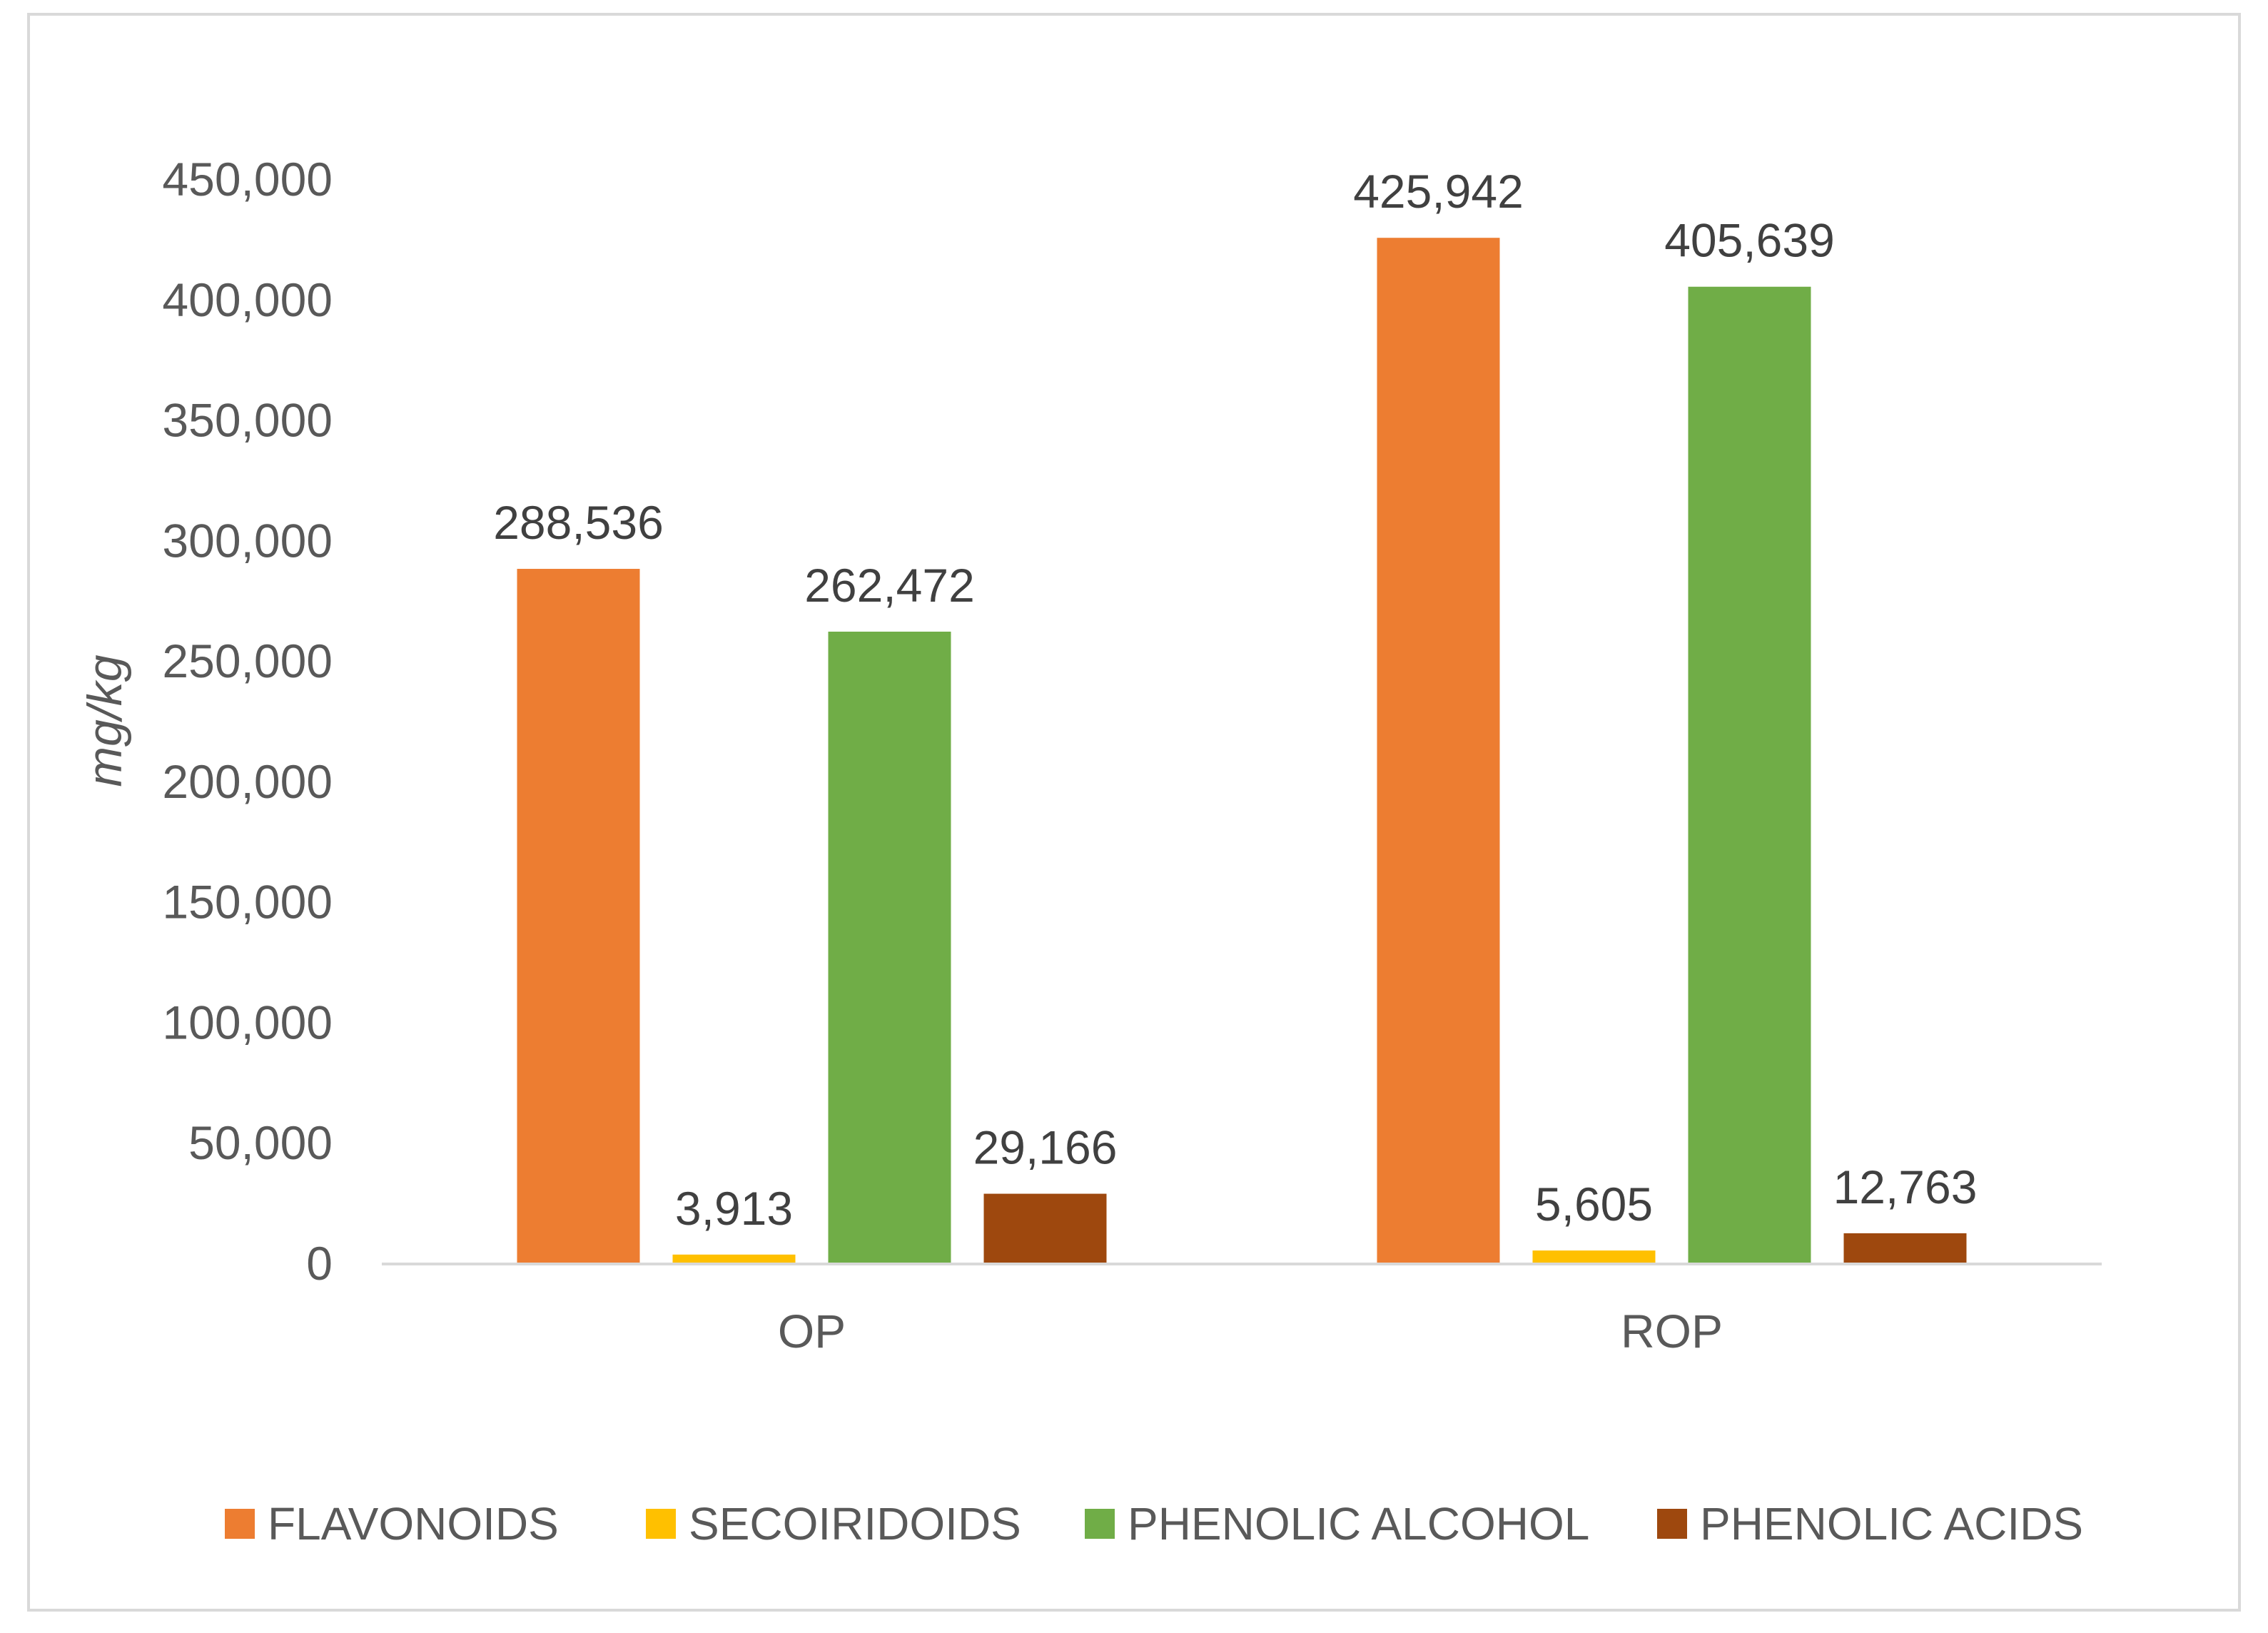 The width and height of the screenshot is (2268, 1633). I want to click on y-tick-label: 100,000, so click(247, 1022).